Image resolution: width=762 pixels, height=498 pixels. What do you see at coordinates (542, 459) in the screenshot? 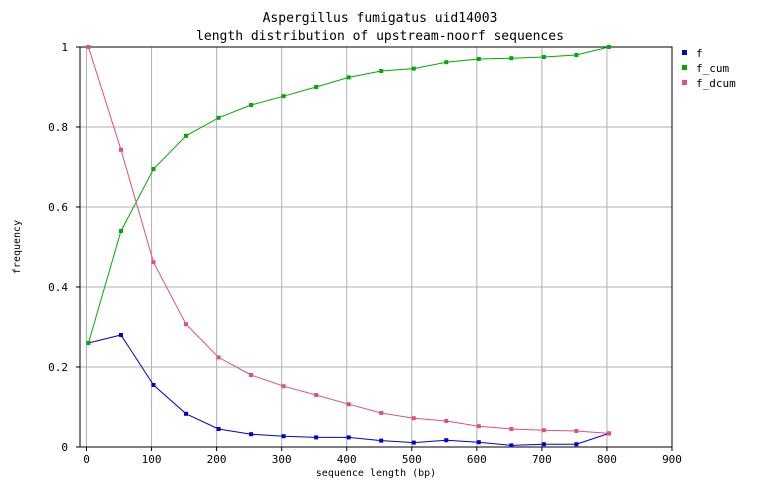
I see `x-tick-label: 700` at bounding box center [542, 459].